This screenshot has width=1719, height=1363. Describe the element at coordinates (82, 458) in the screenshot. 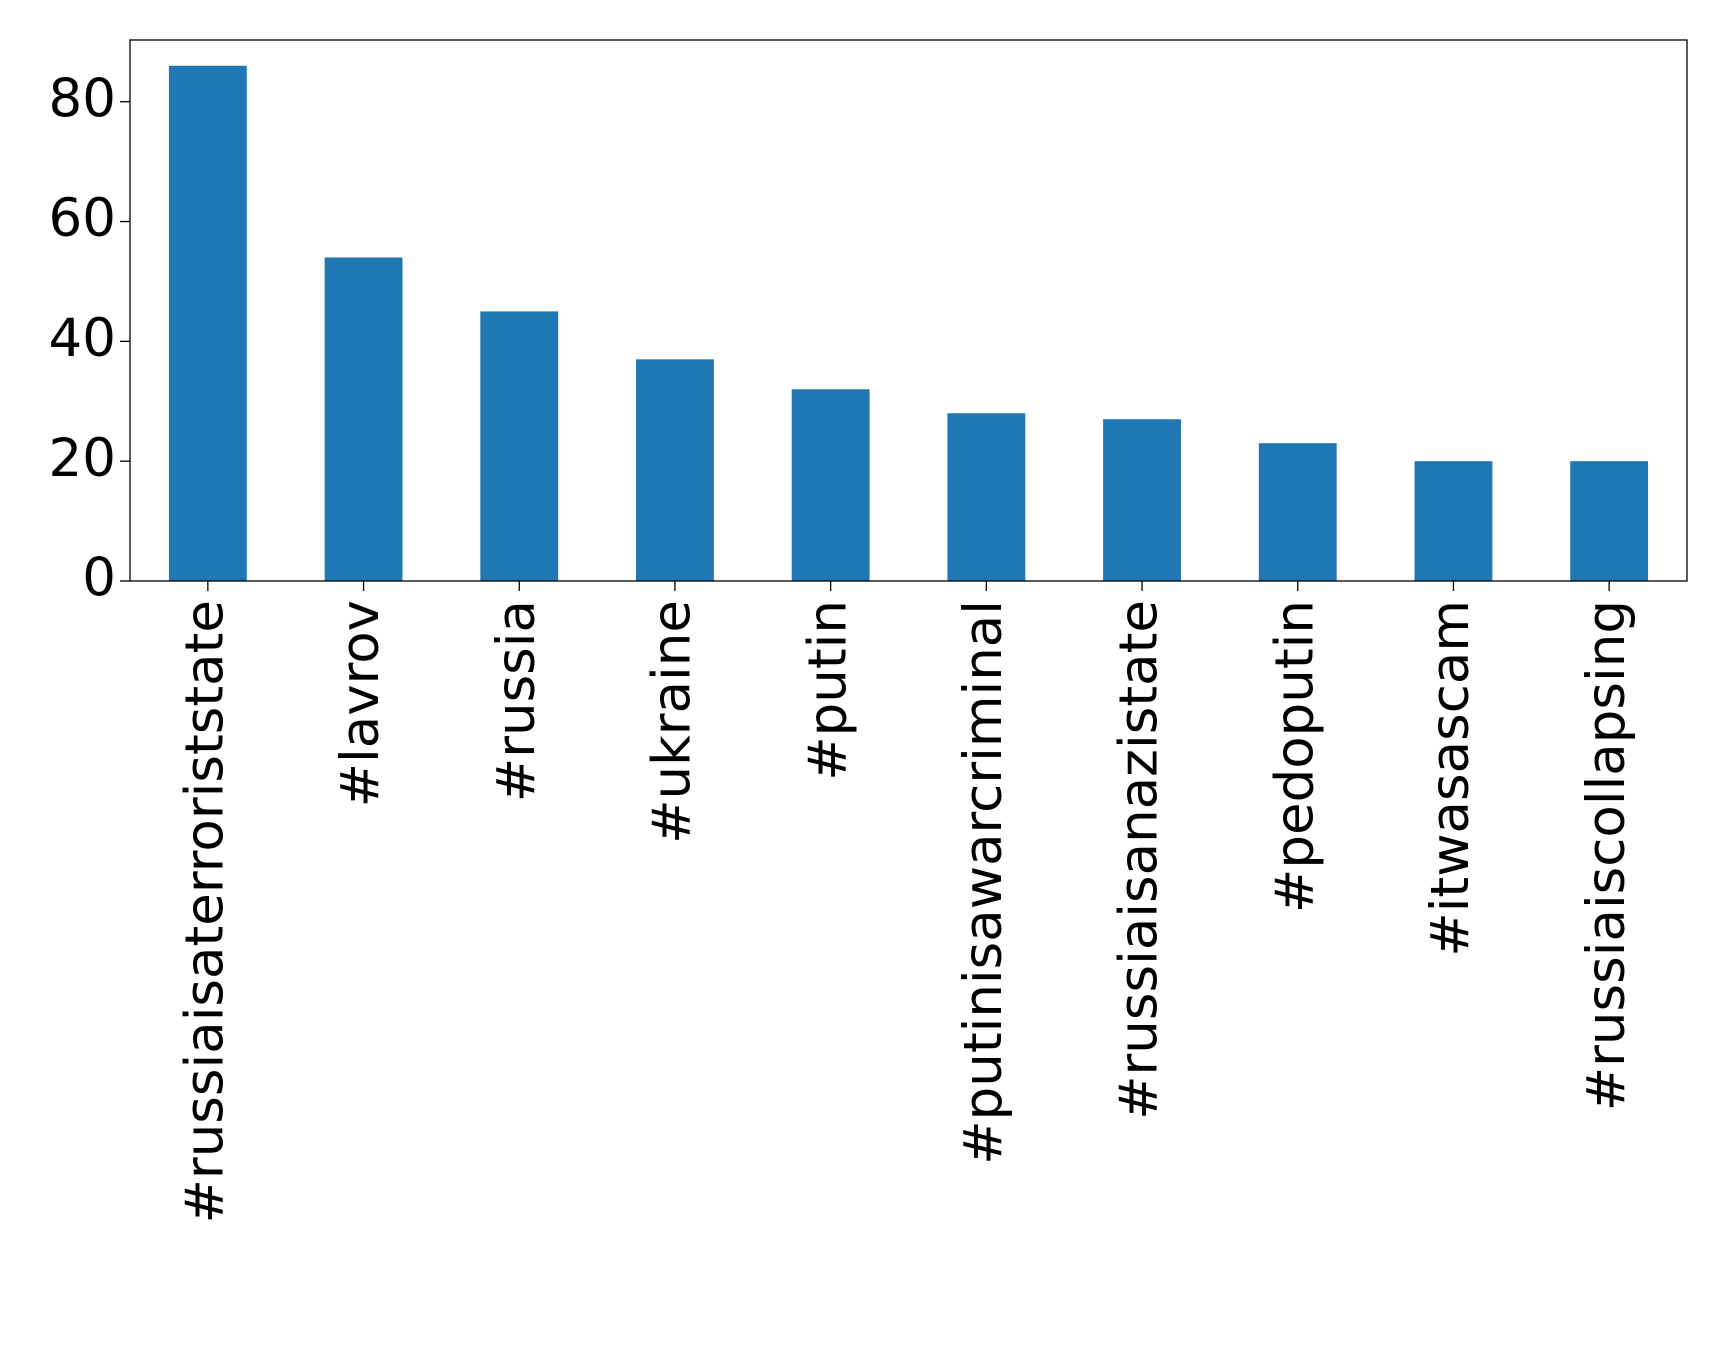

I see `y-tick-label: 20` at that location.